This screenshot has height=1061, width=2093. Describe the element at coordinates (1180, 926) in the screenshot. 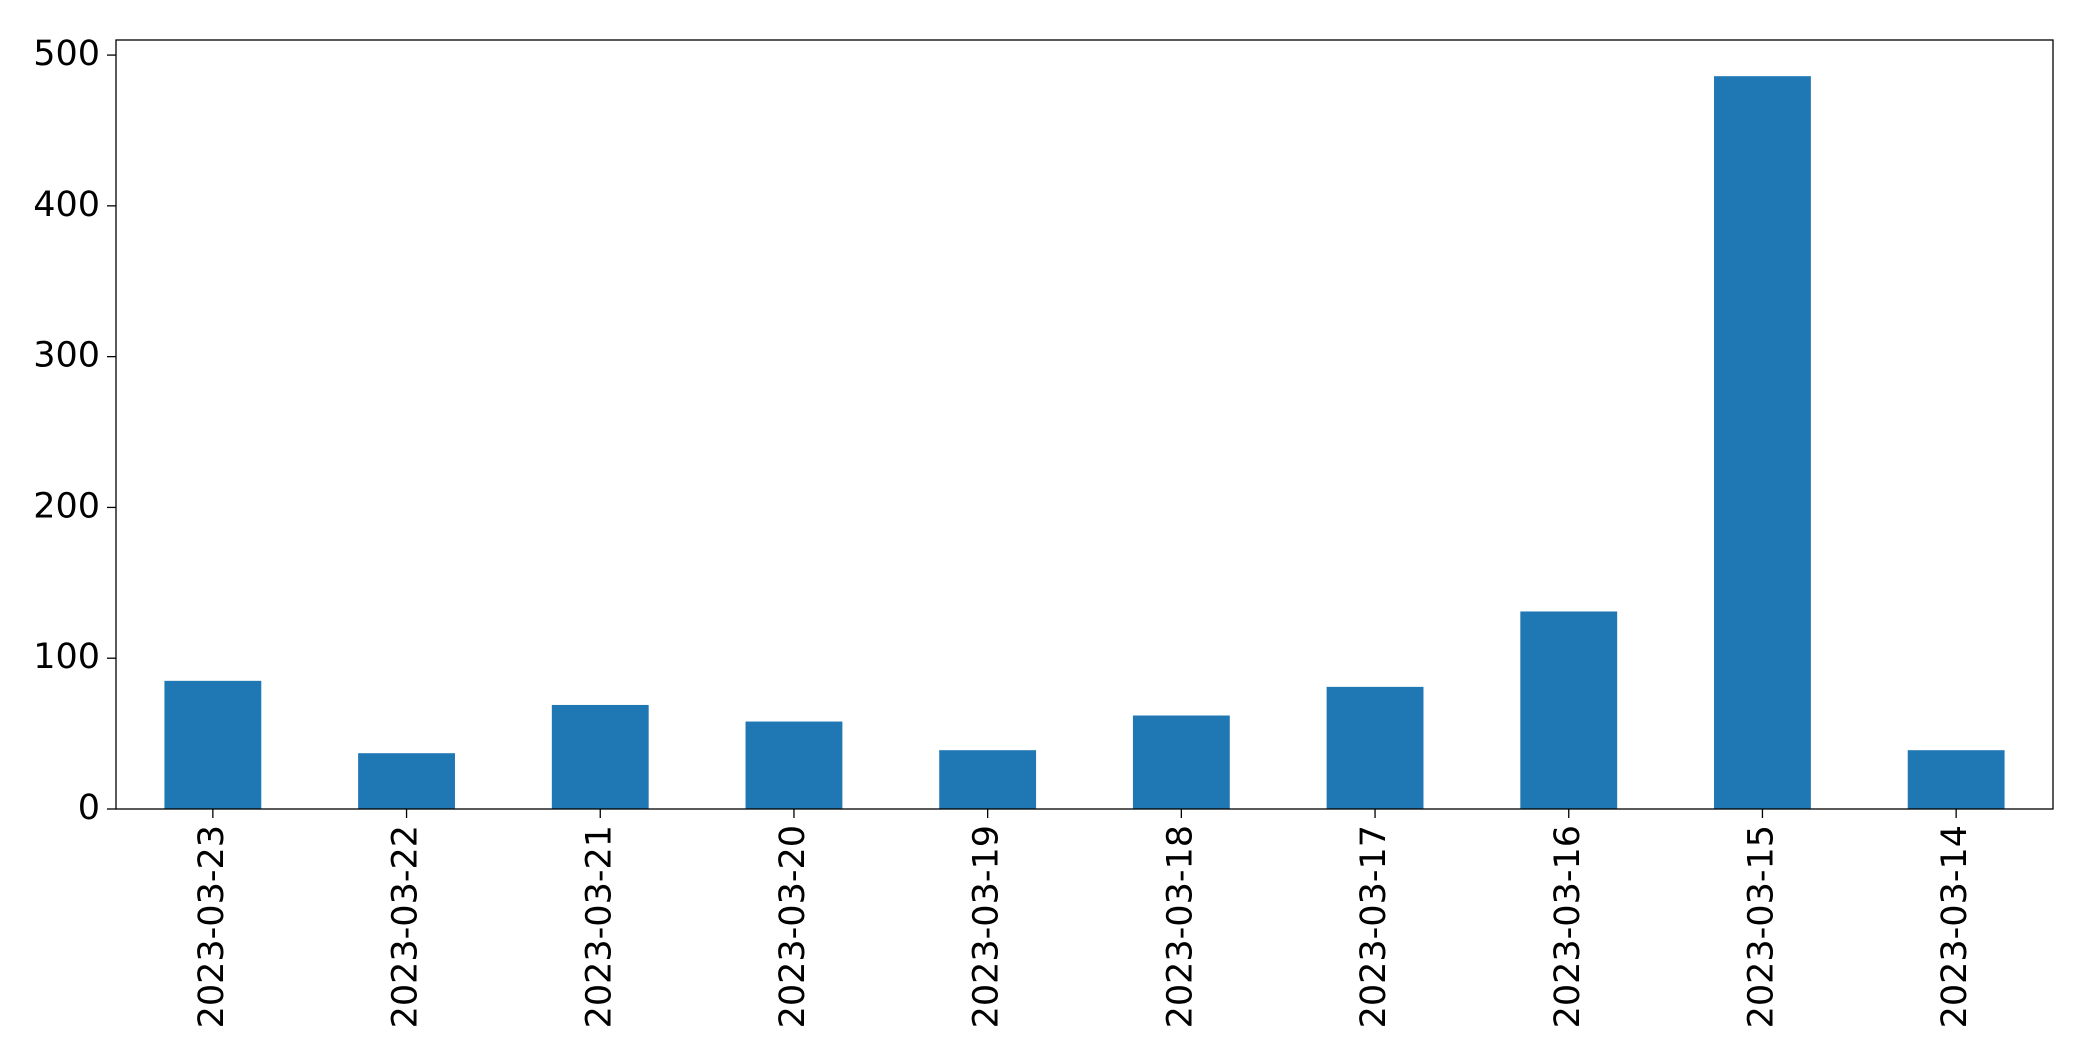

I see `x-tick-label: 2023-03-18` at that location.